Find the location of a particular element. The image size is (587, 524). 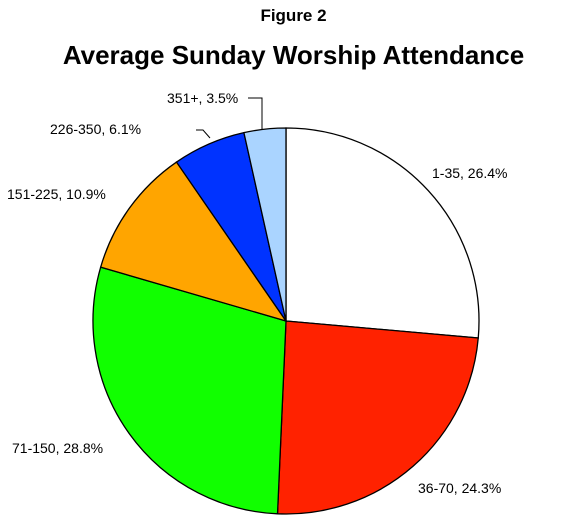

slice-label-226-350: 226-350, 6.1% is located at coordinates (95, 129).